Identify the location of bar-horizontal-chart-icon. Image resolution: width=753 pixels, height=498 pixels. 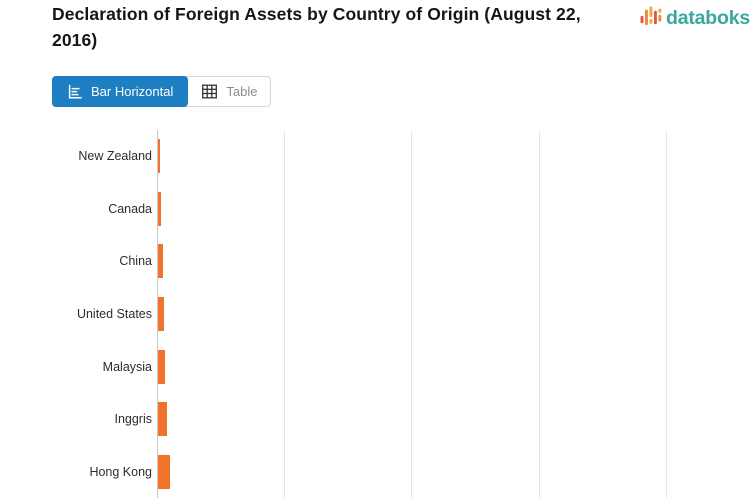
(75, 92).